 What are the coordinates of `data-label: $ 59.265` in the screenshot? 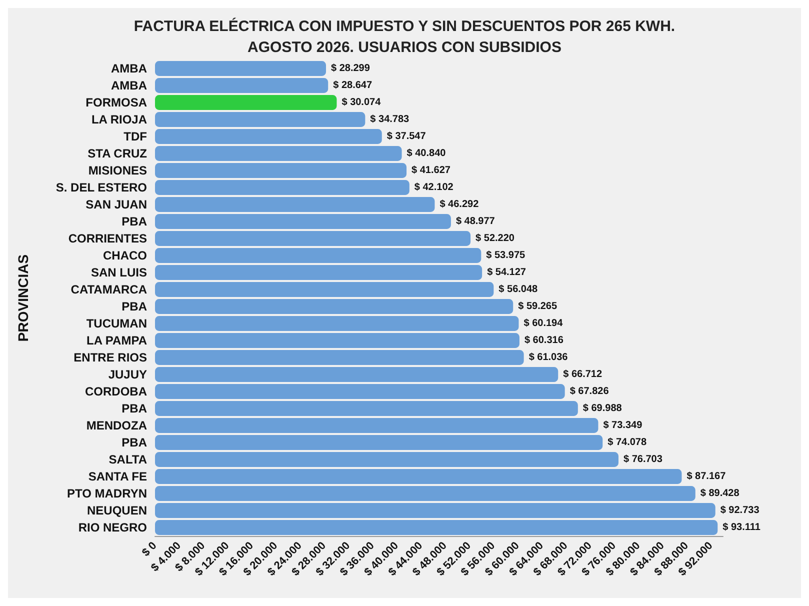 It's located at (538, 306).